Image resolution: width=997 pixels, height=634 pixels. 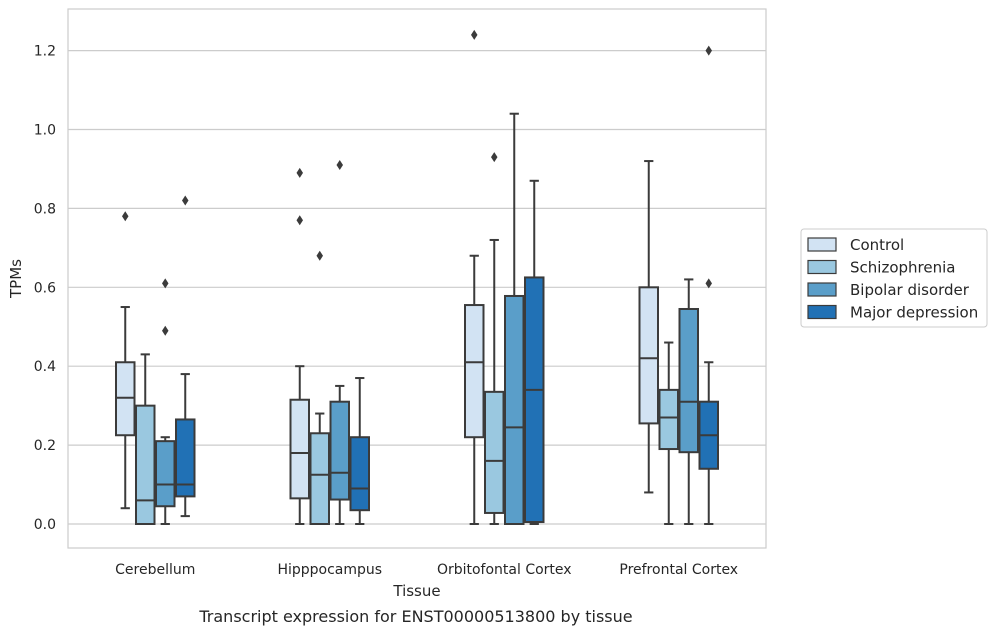 I want to click on y-axis-ticks: 0.0 0.2 0.4 0.6 0.8 1.0 1.2, so click(x=45, y=288).